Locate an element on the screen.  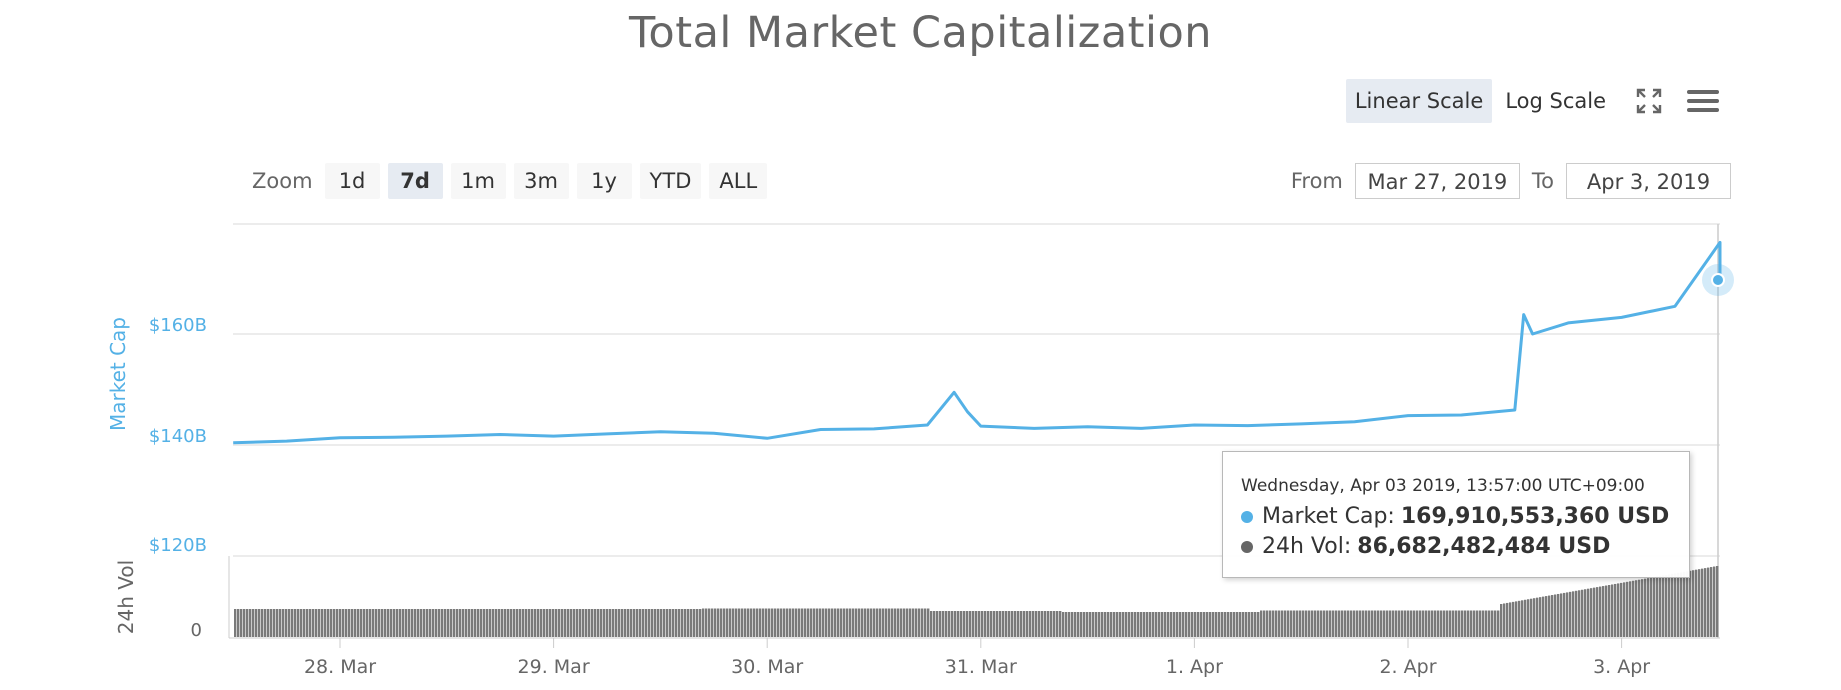
zoom-all-button: ALL is located at coordinates (738, 181).